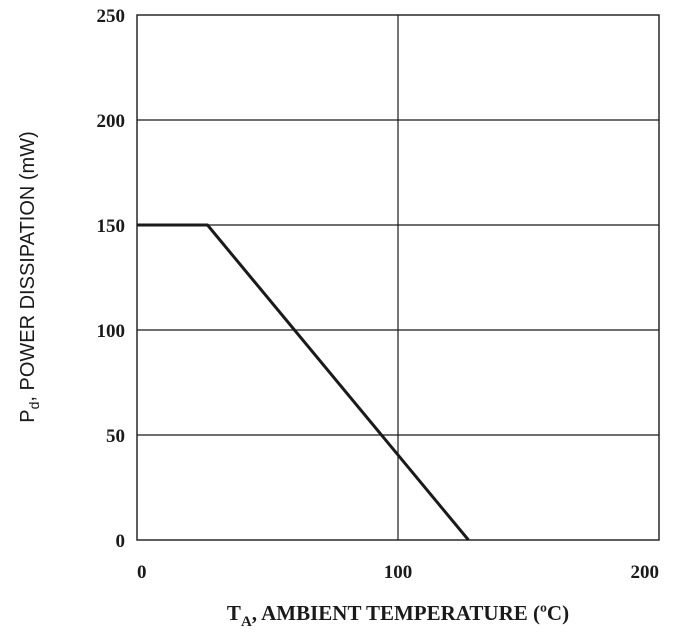 The height and width of the screenshot is (637, 674). What do you see at coordinates (645, 572) in the screenshot?
I see `x-tick-label: 200` at bounding box center [645, 572].